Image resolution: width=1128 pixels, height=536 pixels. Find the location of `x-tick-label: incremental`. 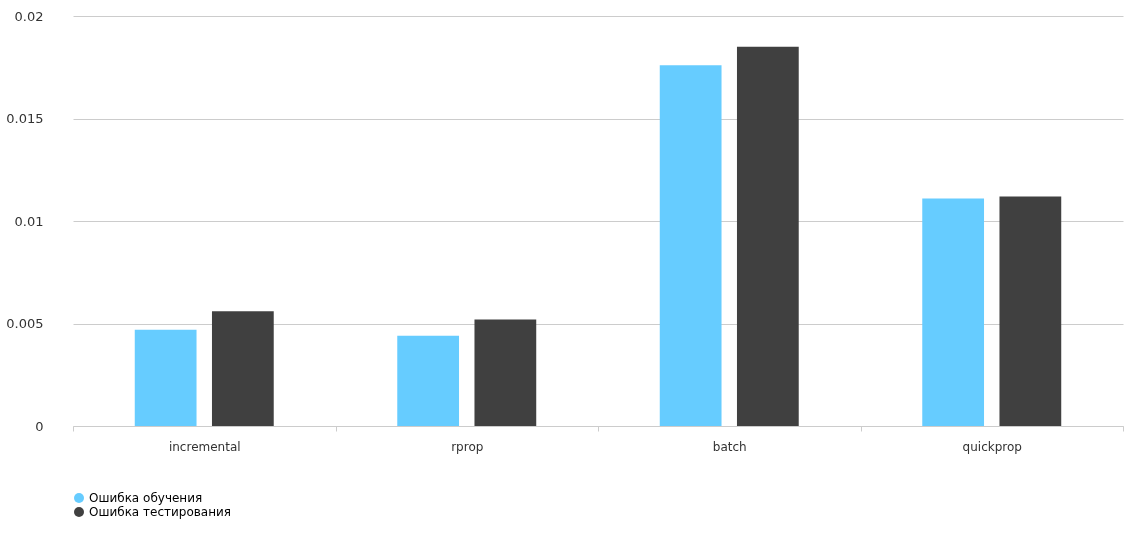

x-tick-label: incremental is located at coordinates (204, 446).